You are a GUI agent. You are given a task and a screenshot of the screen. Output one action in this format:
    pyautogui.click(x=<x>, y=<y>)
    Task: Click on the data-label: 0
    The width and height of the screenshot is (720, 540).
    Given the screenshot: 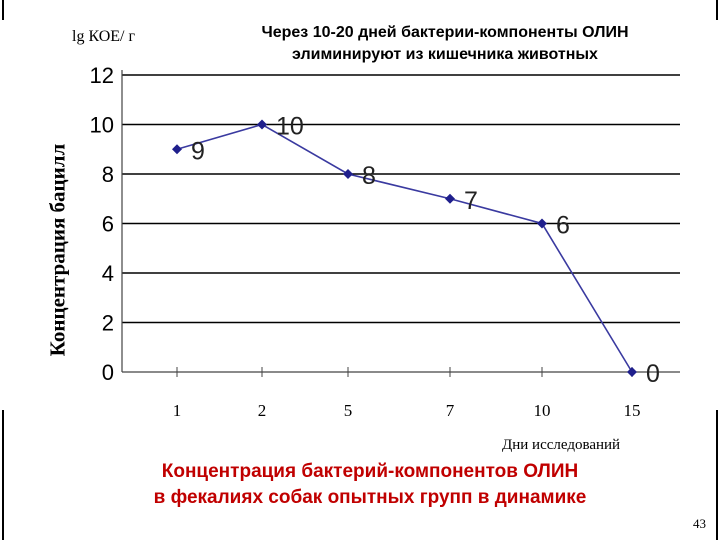 What is the action you would take?
    pyautogui.click(x=653, y=374)
    